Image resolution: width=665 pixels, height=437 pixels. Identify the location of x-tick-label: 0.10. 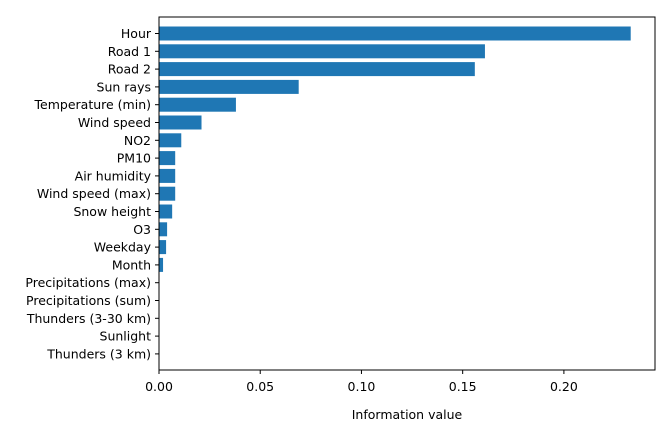
(362, 386).